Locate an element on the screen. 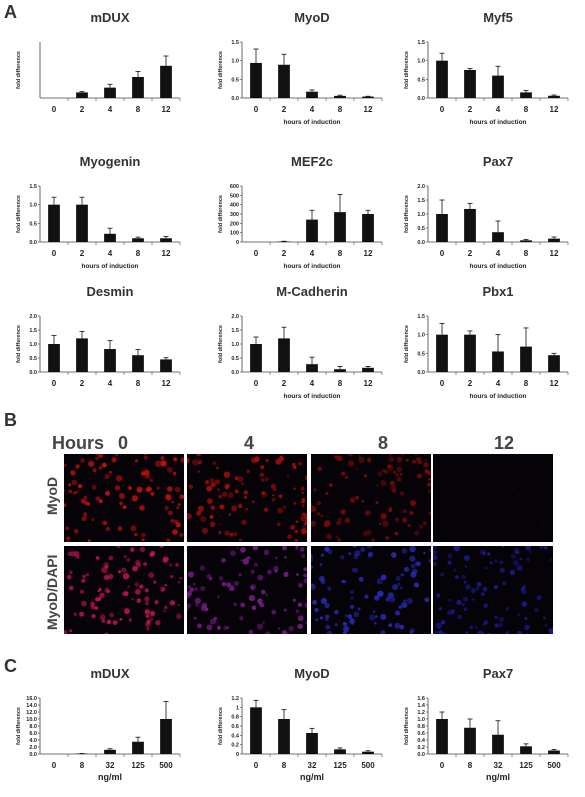 The height and width of the screenshot is (797, 585). y-tick-label: 1.5 is located at coordinates (33, 187).